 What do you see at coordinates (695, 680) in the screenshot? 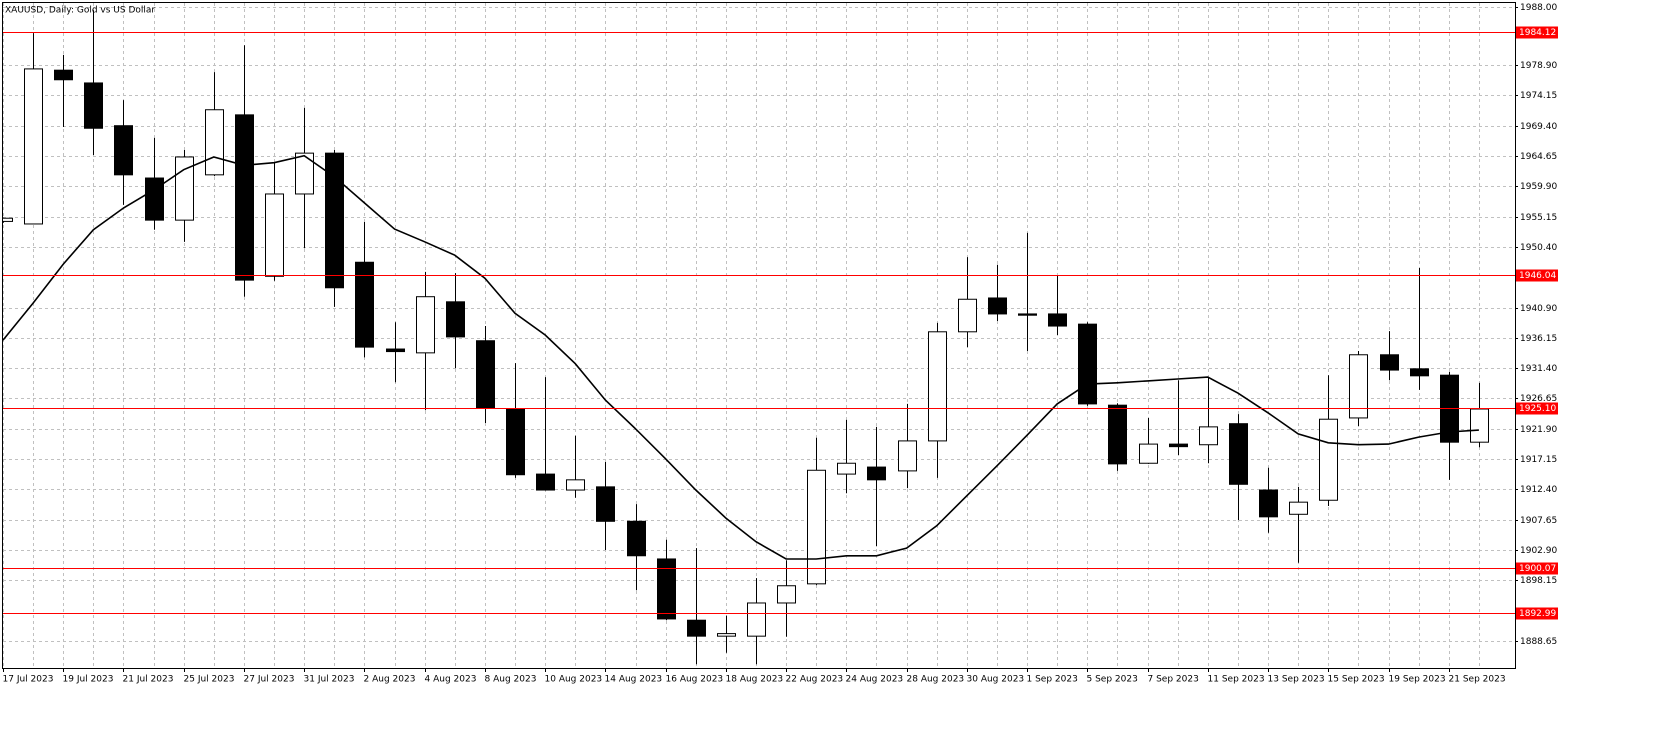
I see `x-tick-label: 16 Aug 2023` at bounding box center [695, 680].